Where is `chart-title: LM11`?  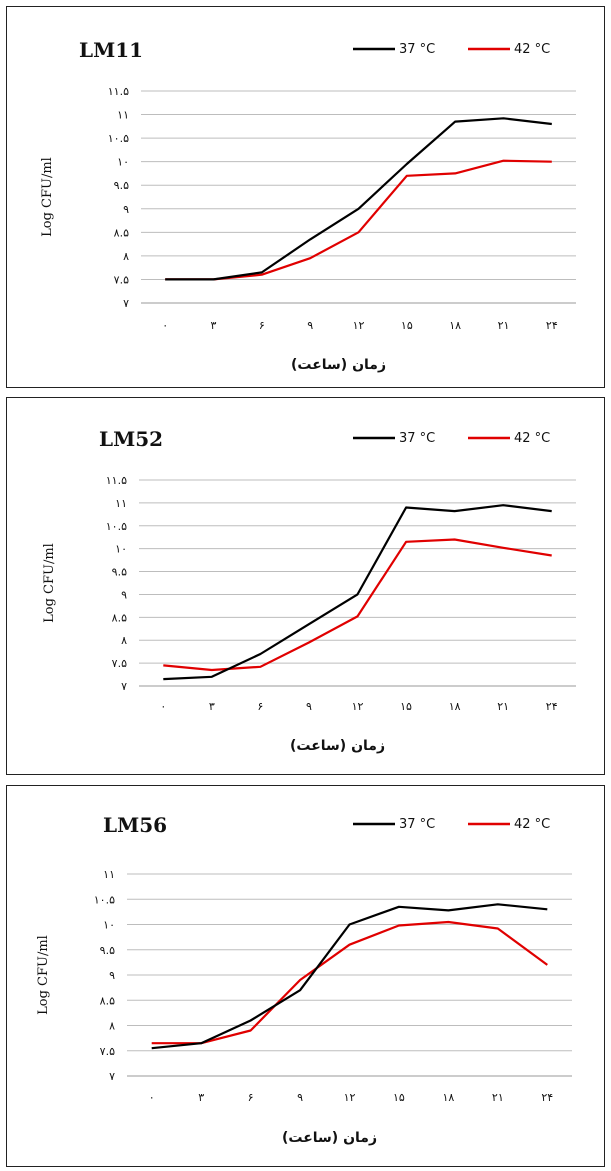 chart-title: LM11 is located at coordinates (111, 50).